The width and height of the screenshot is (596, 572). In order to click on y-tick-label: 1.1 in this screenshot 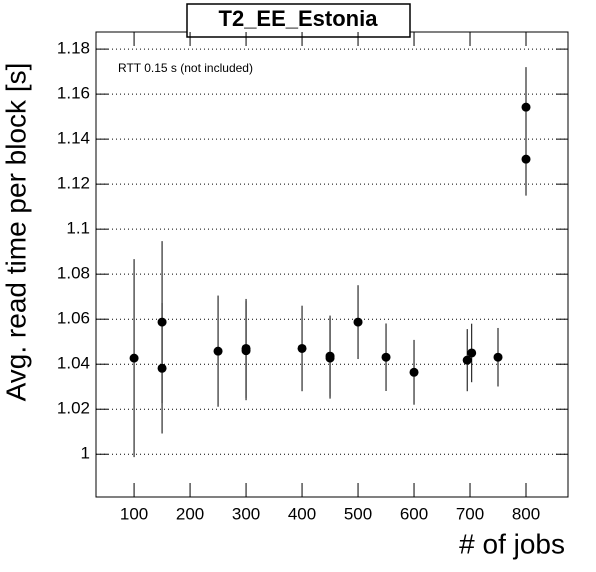, I will do `click(78, 228)`.